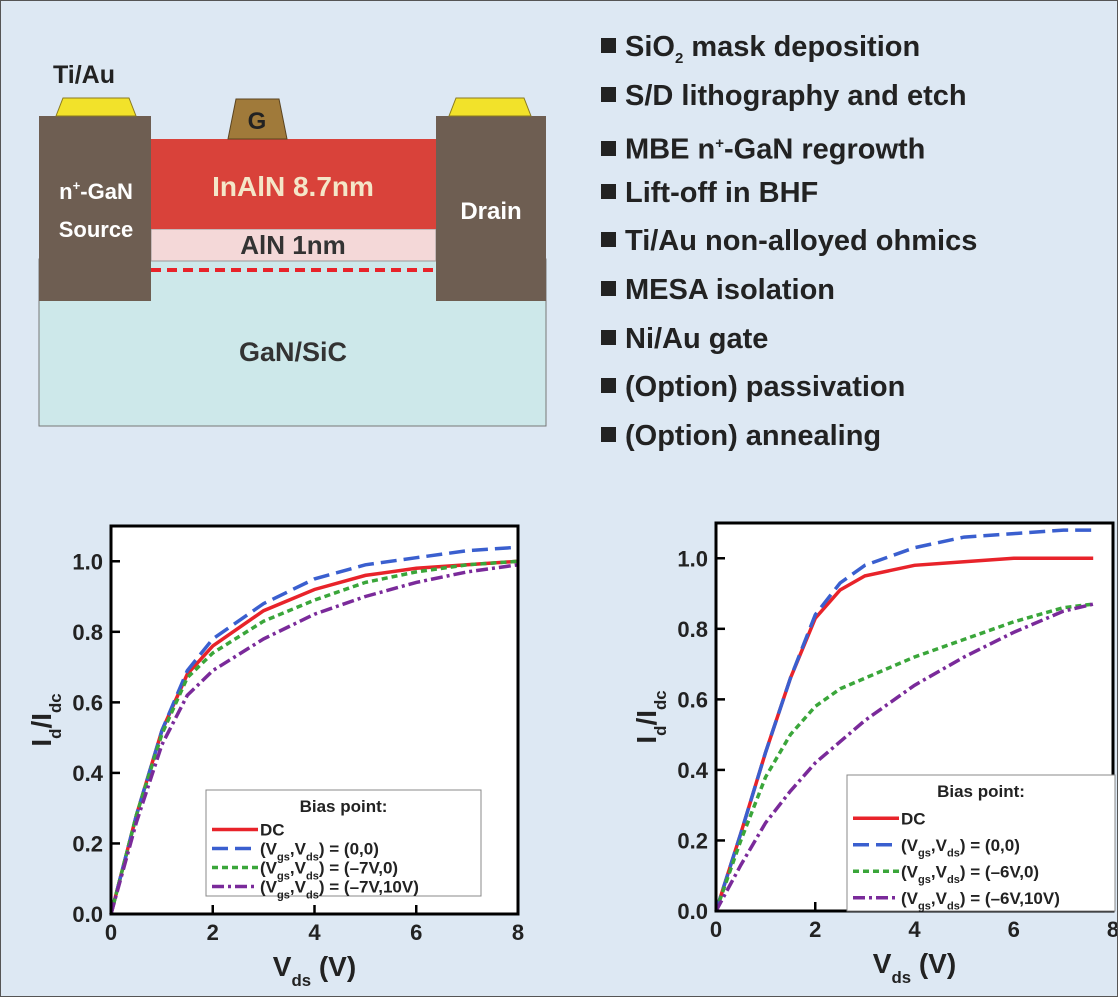 This screenshot has height=997, width=1118. Describe the element at coordinates (697, 338) in the screenshot. I see `step-text: Ni/Au gate` at that location.